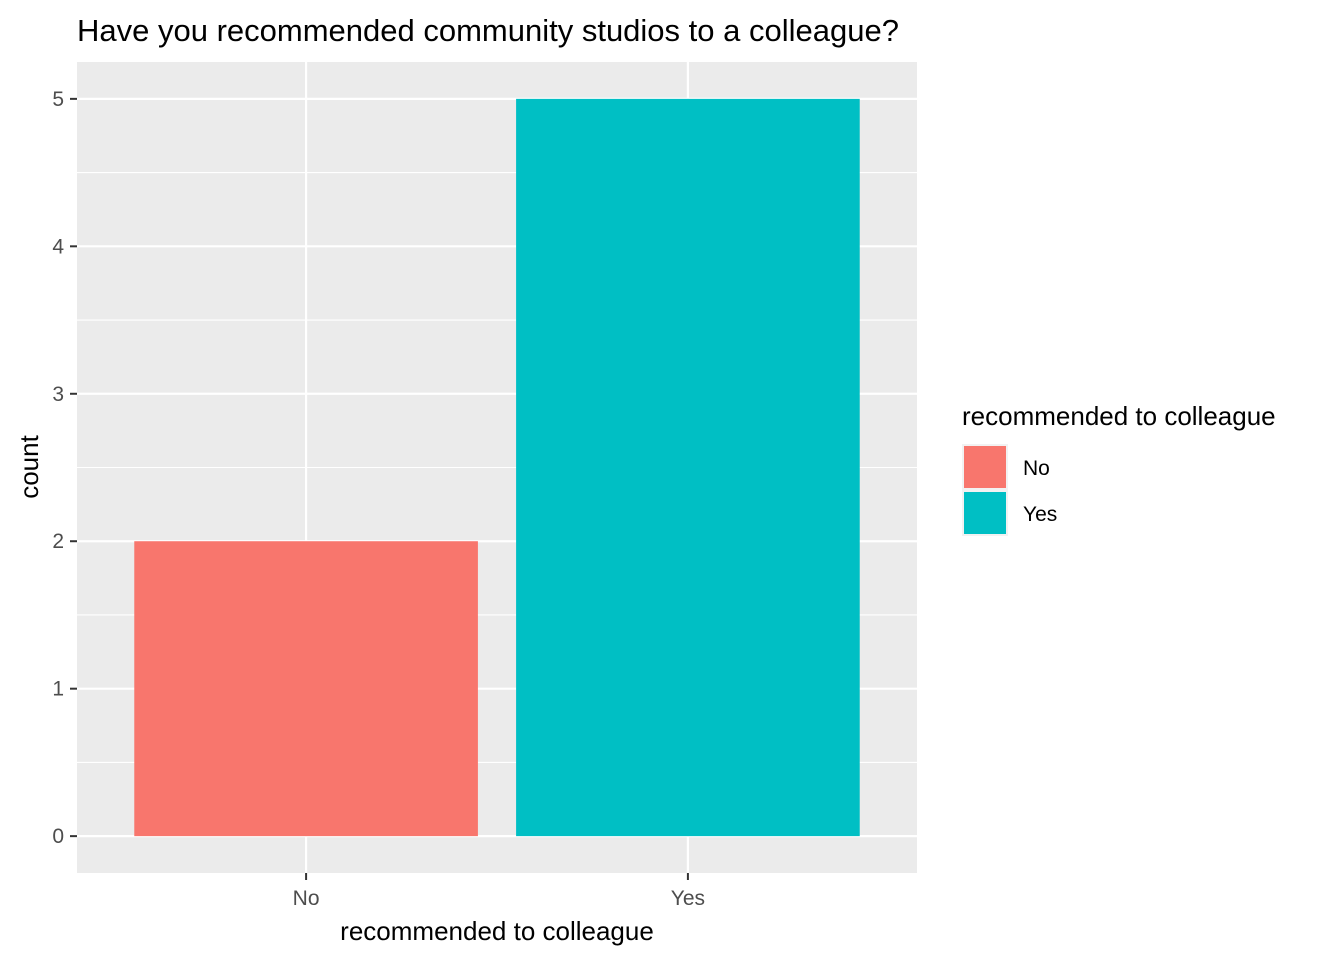 The height and width of the screenshot is (960, 1344). Describe the element at coordinates (306, 689) in the screenshot. I see `bar-no` at that location.